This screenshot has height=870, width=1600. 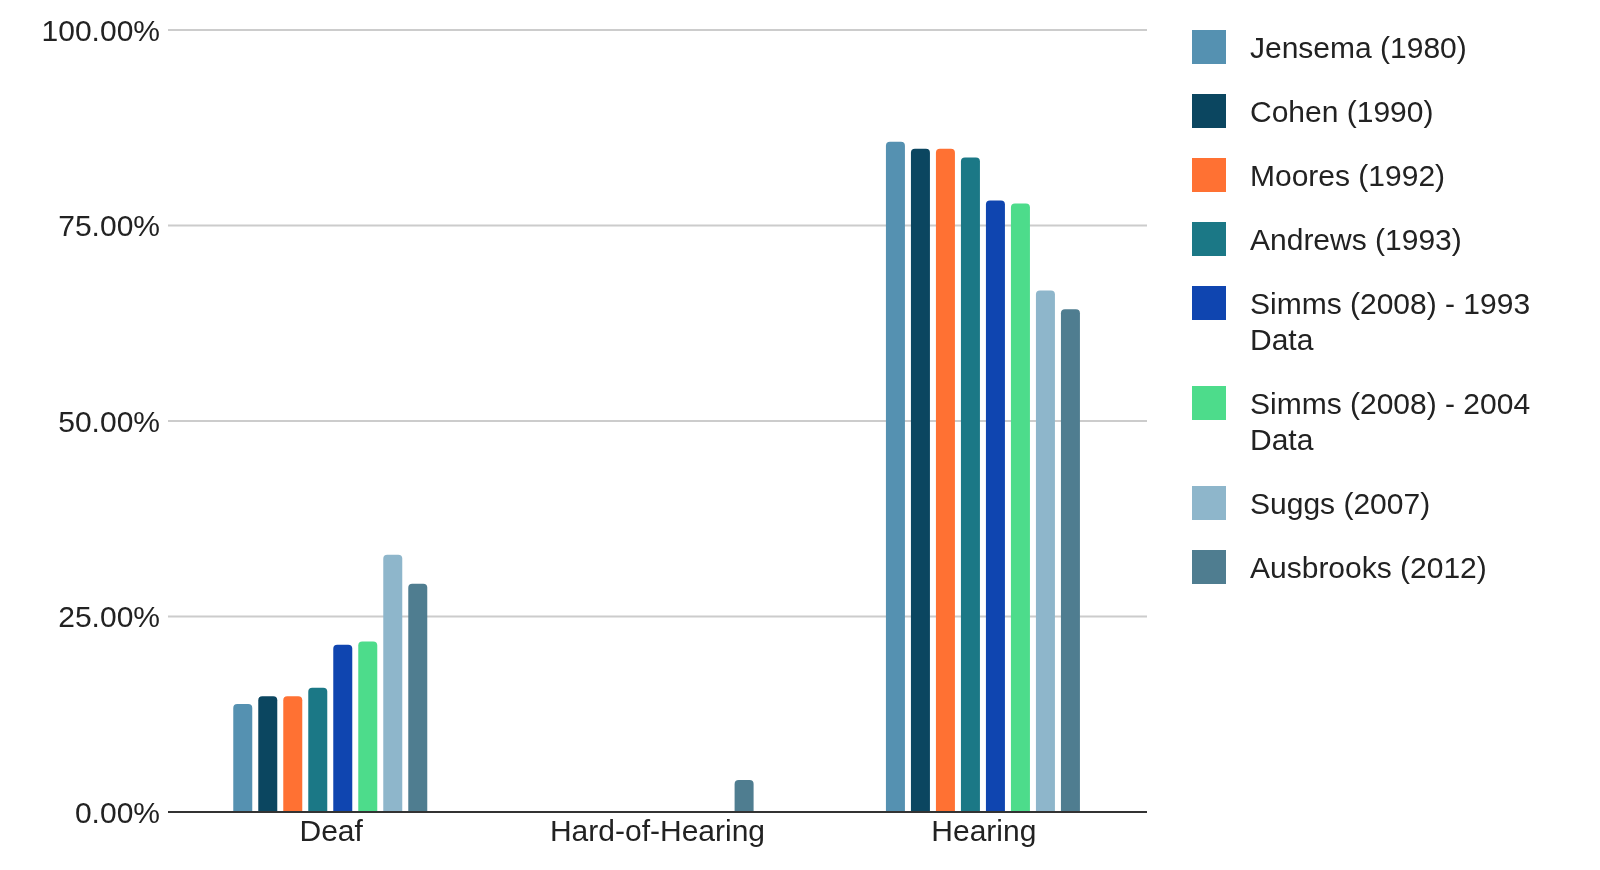 I want to click on x-tick-label: Deaf, so click(x=331, y=831).